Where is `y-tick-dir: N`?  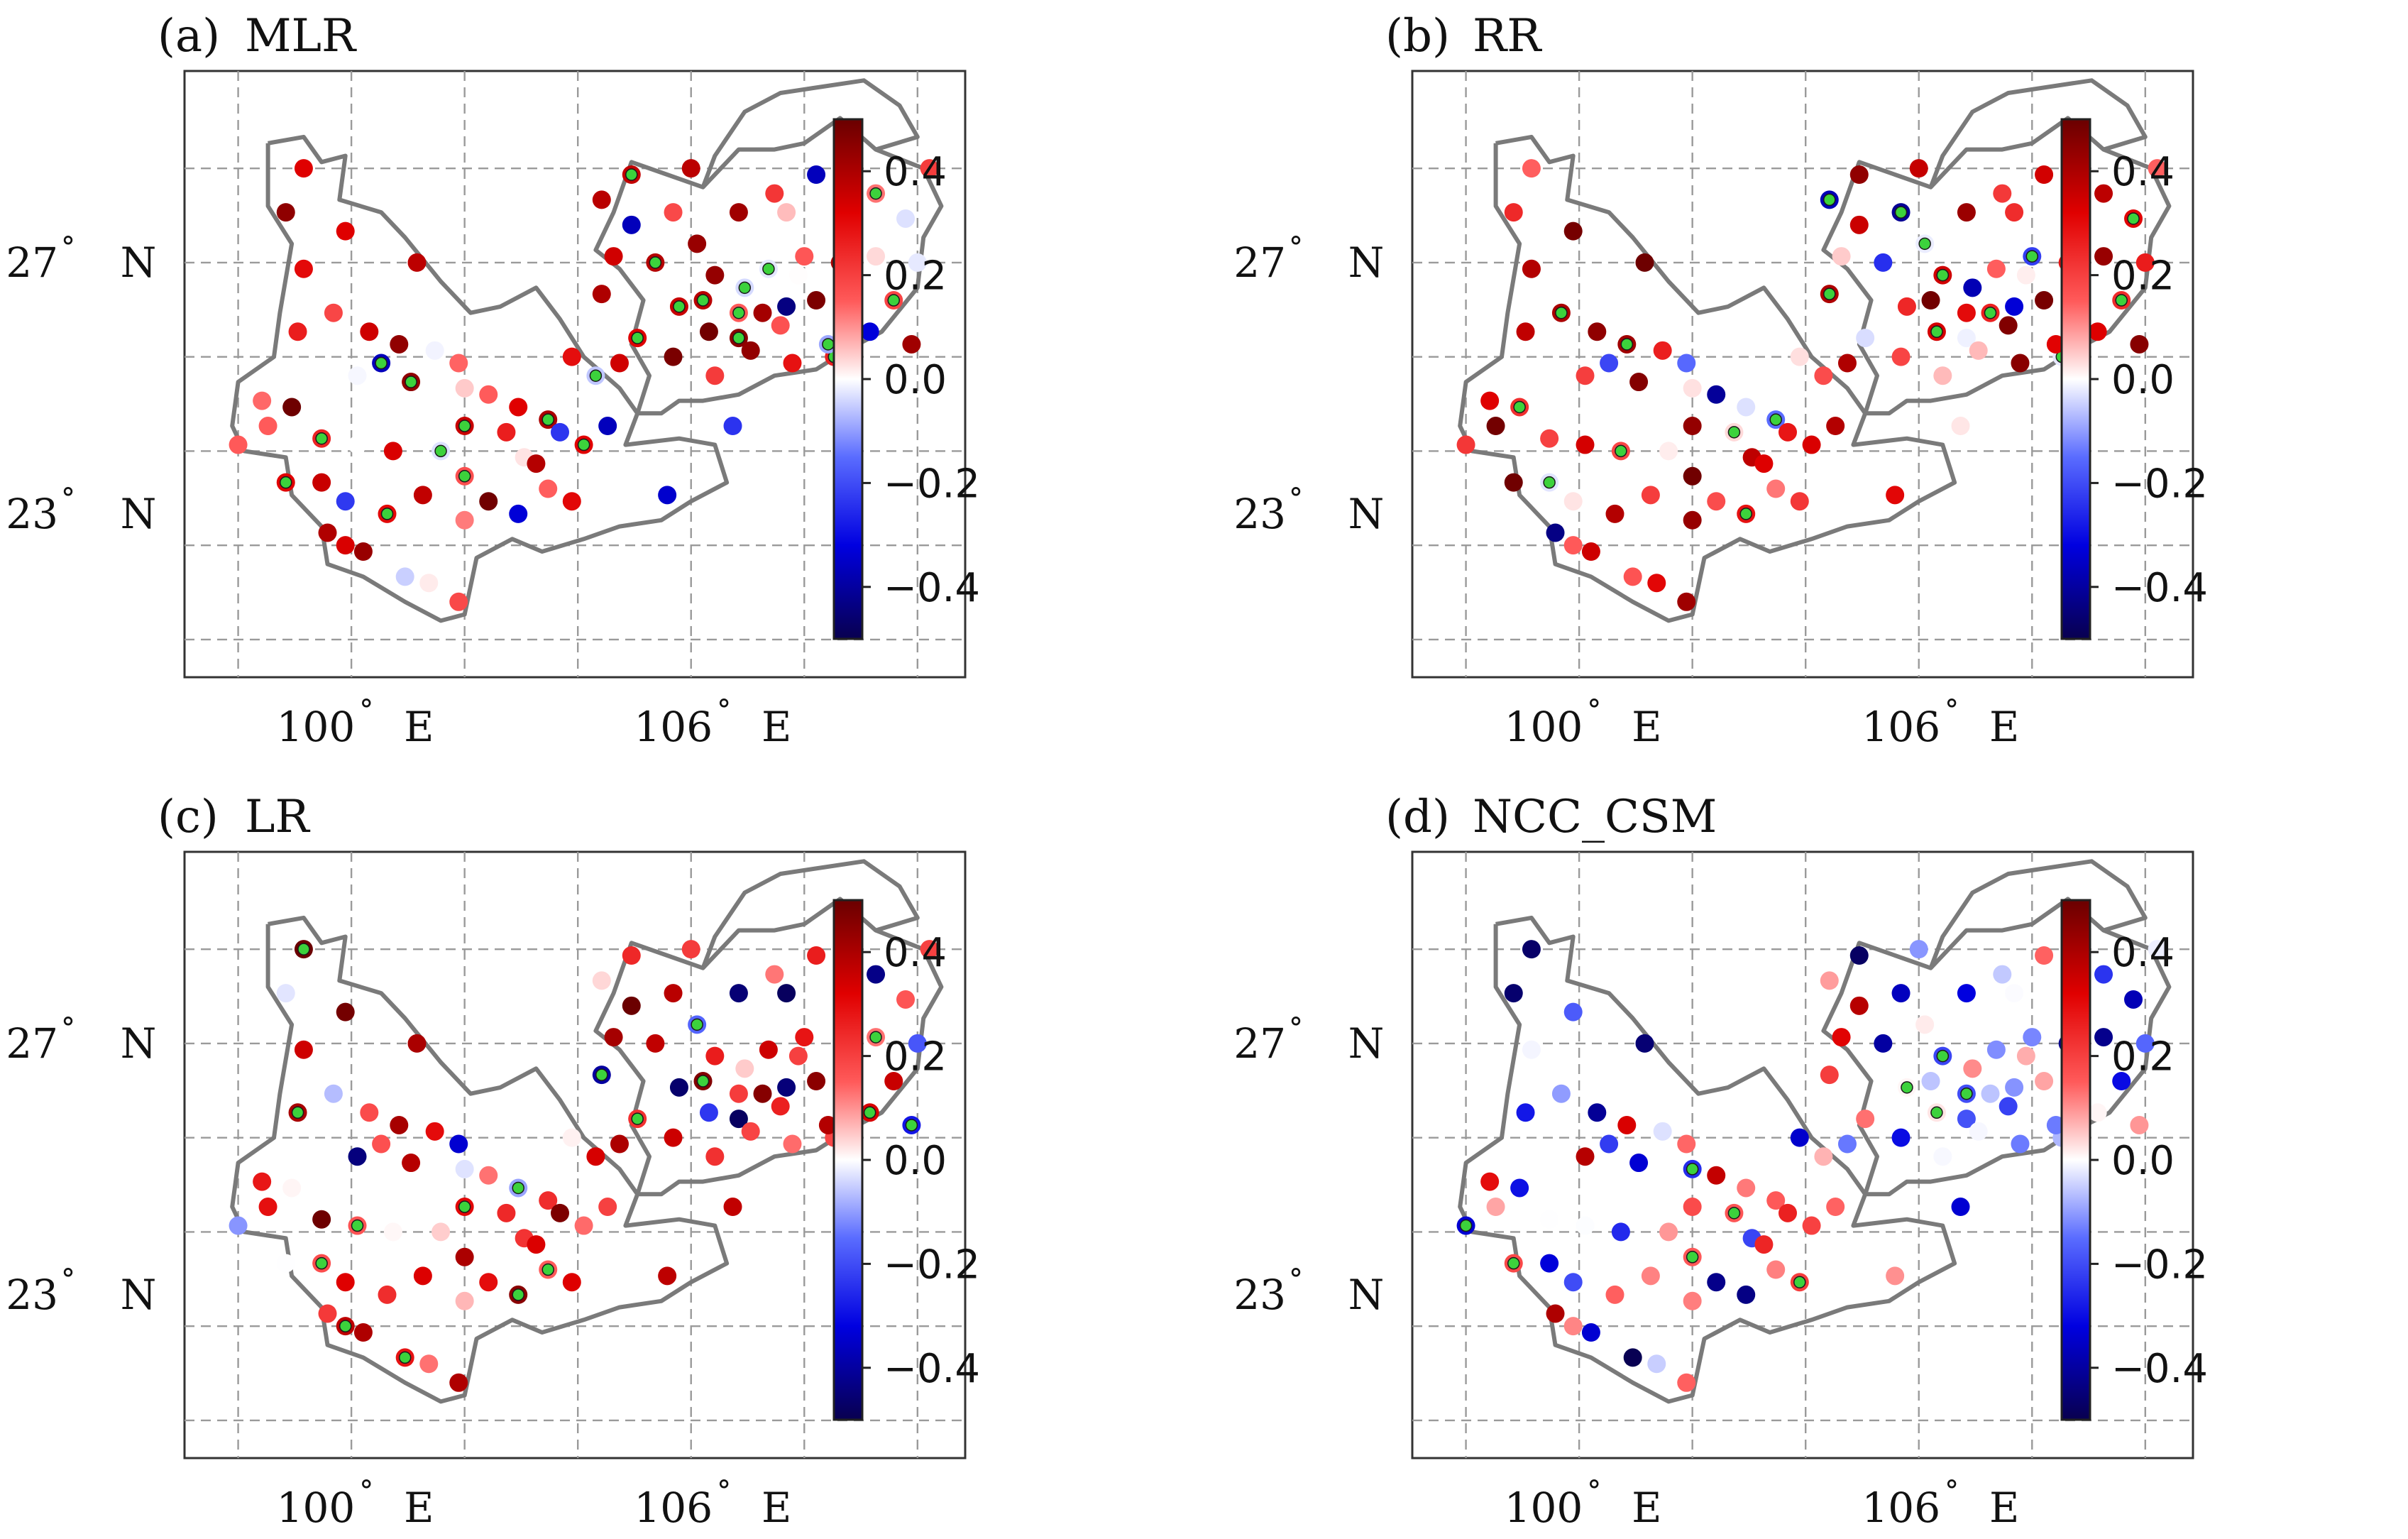
y-tick-dir: N is located at coordinates (1366, 263).